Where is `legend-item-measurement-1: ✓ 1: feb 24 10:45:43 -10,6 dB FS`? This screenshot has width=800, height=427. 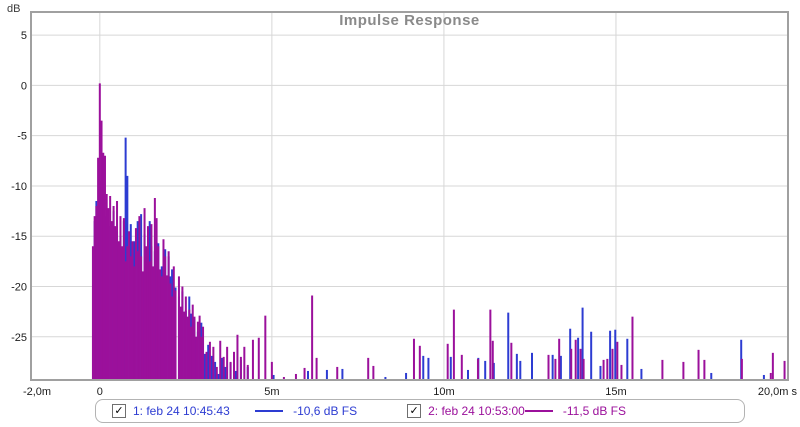 legend-item-measurement-1: ✓ 1: feb 24 10:45:43 -10,6 dB FS is located at coordinates (259, 411).